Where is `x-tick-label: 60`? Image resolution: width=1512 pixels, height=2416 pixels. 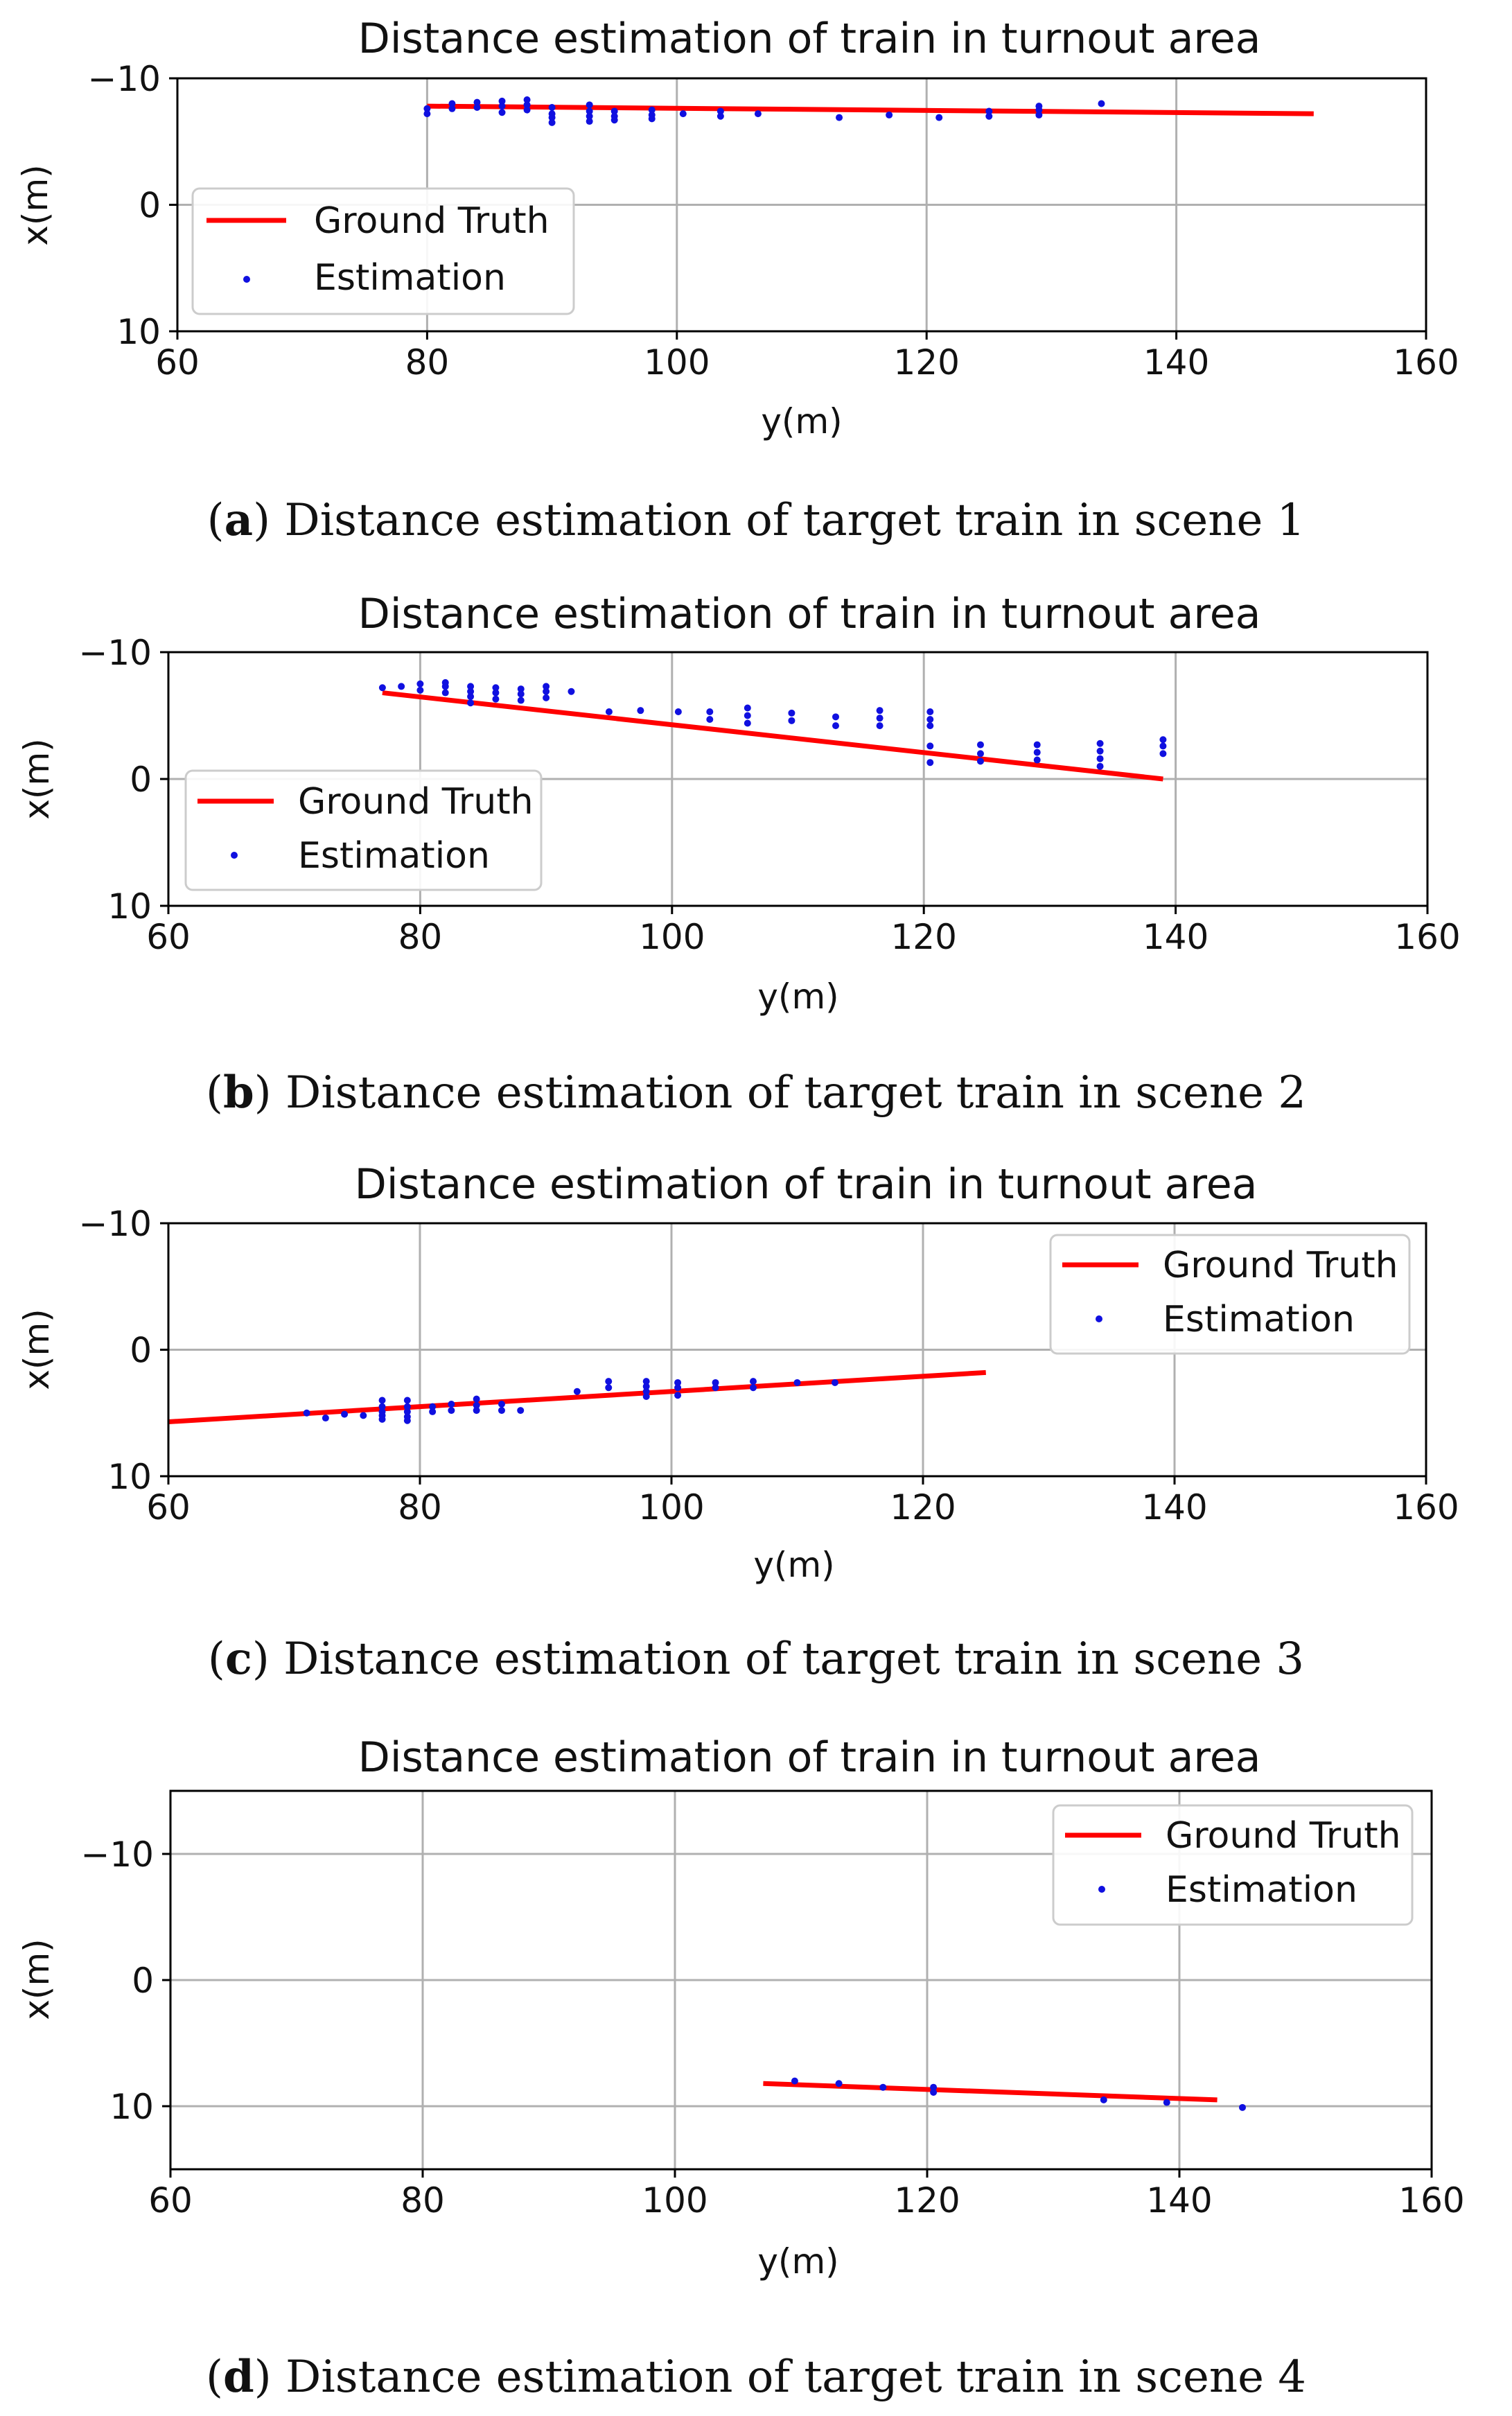 x-tick-label: 60 is located at coordinates (168, 1507).